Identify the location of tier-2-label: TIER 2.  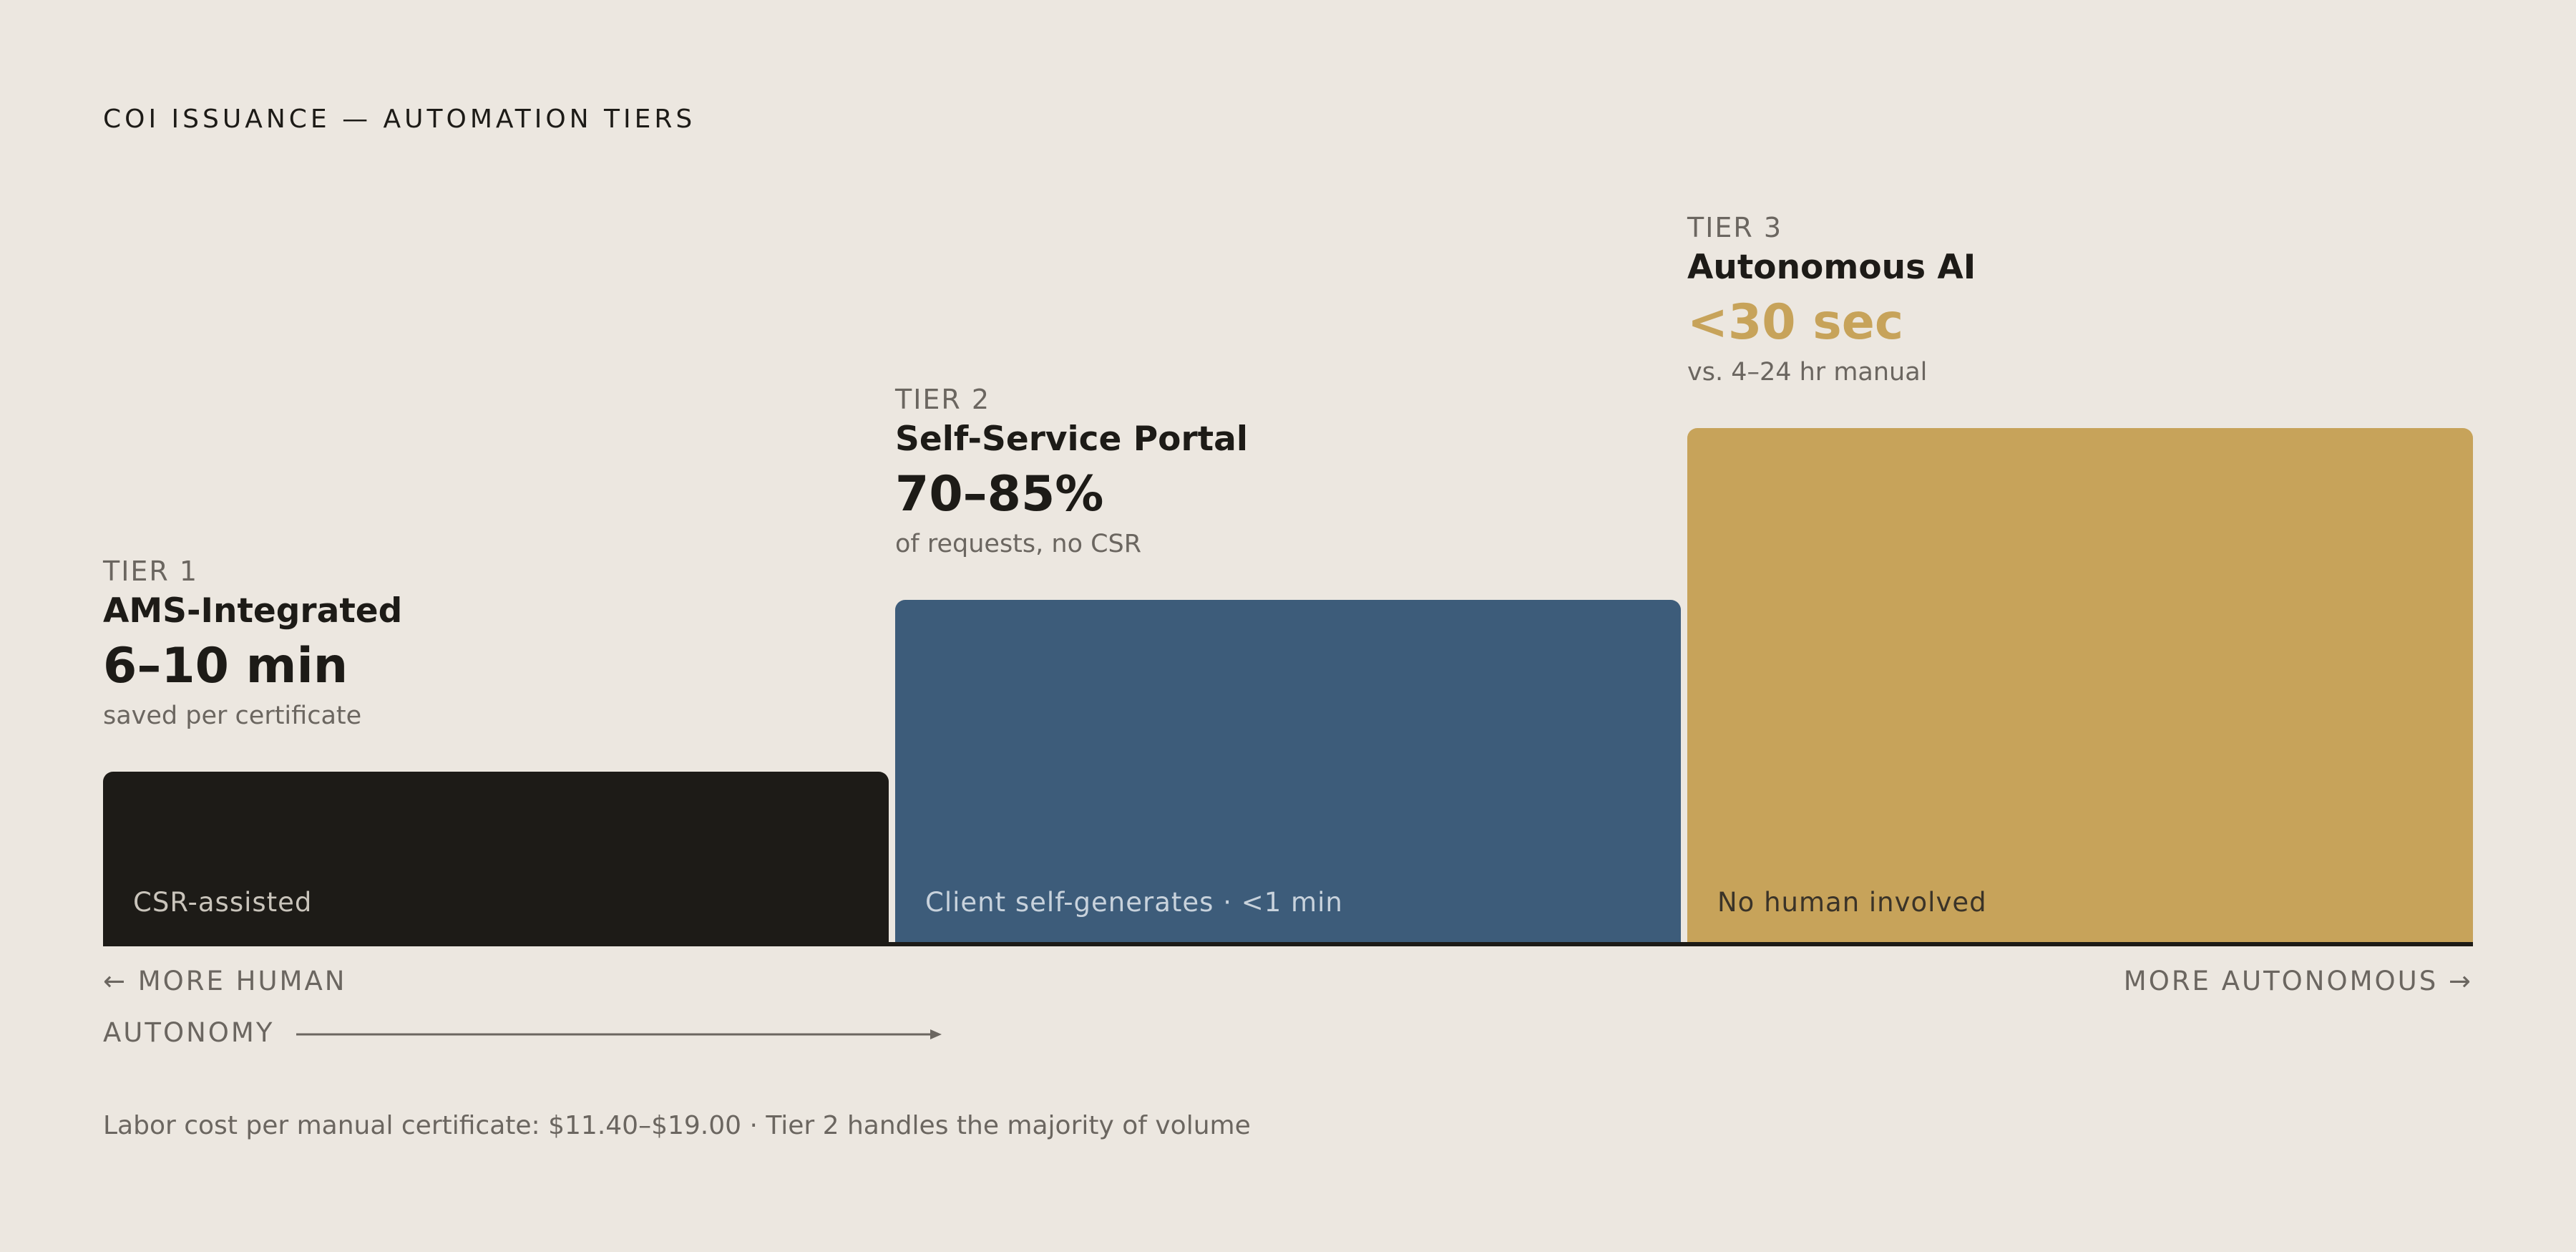
(943, 399).